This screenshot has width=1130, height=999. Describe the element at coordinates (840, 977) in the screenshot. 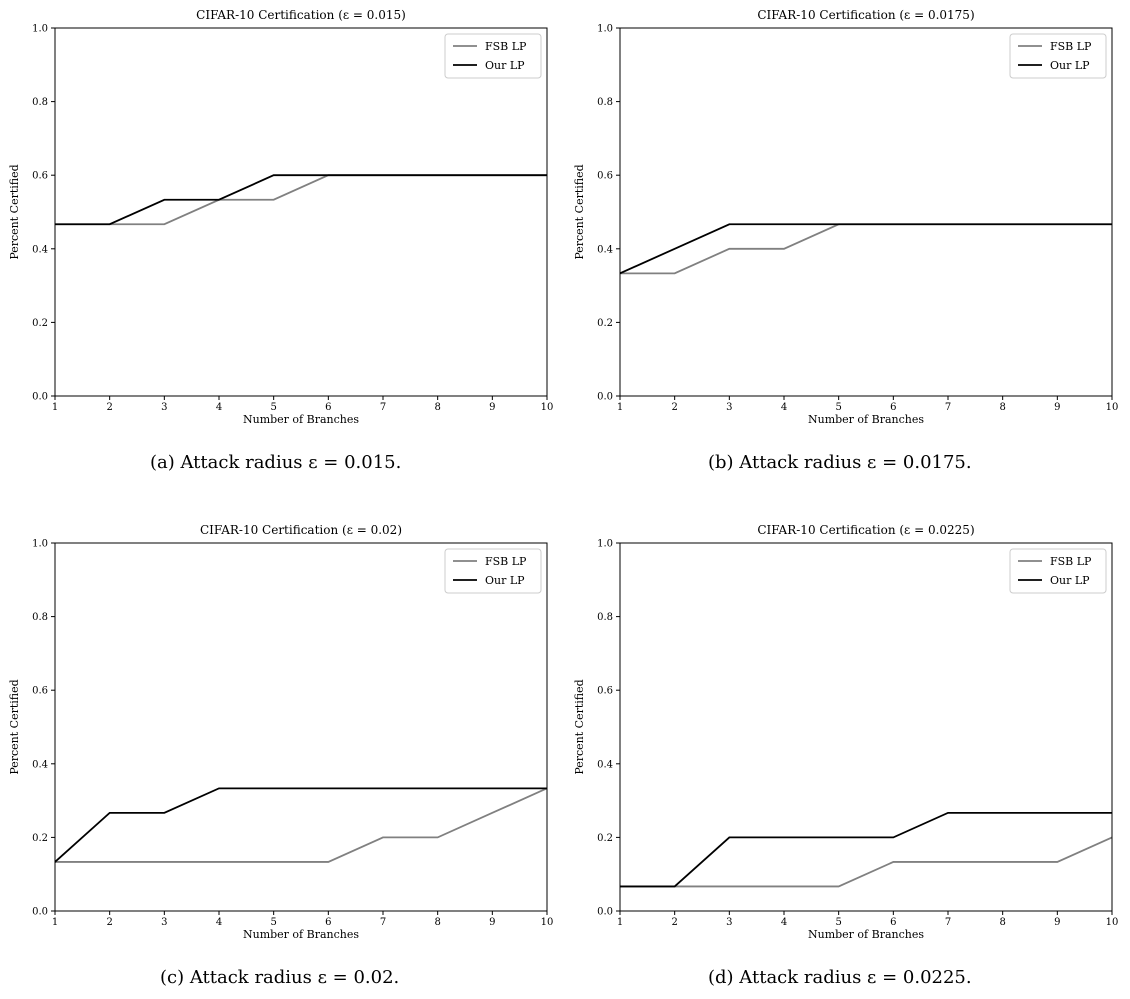

I see `caption-d: (d) Attack radius ε = 0.0225.` at that location.